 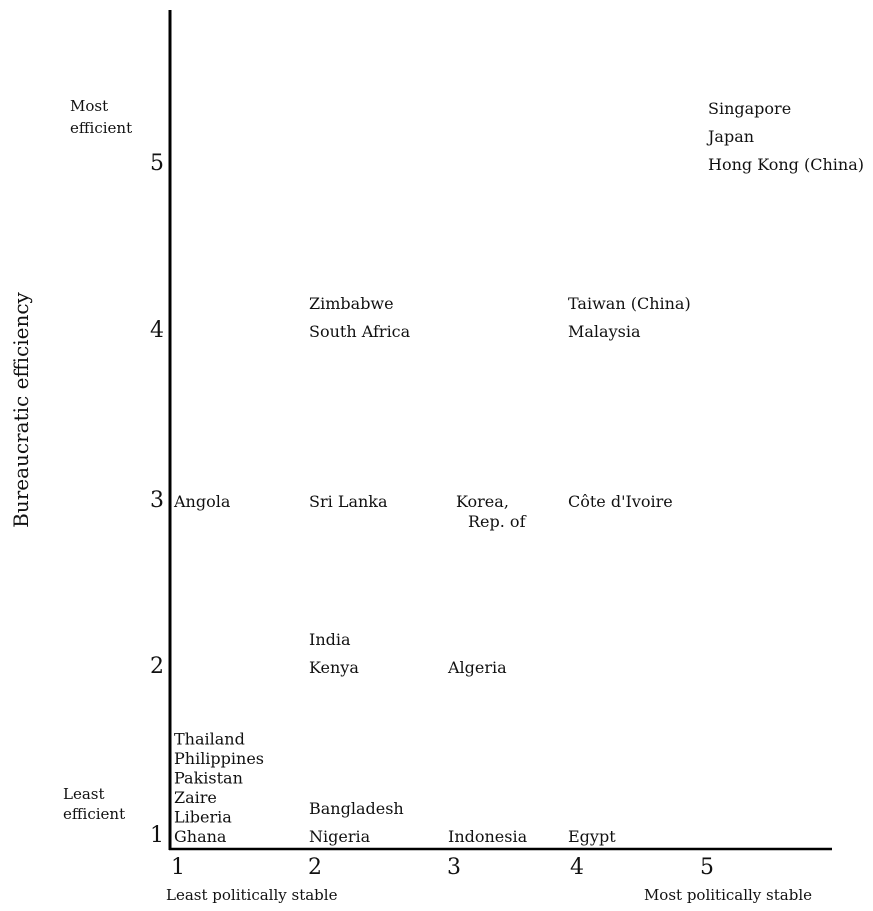 I want to click on point-label: Malaysia, so click(x=604, y=331).